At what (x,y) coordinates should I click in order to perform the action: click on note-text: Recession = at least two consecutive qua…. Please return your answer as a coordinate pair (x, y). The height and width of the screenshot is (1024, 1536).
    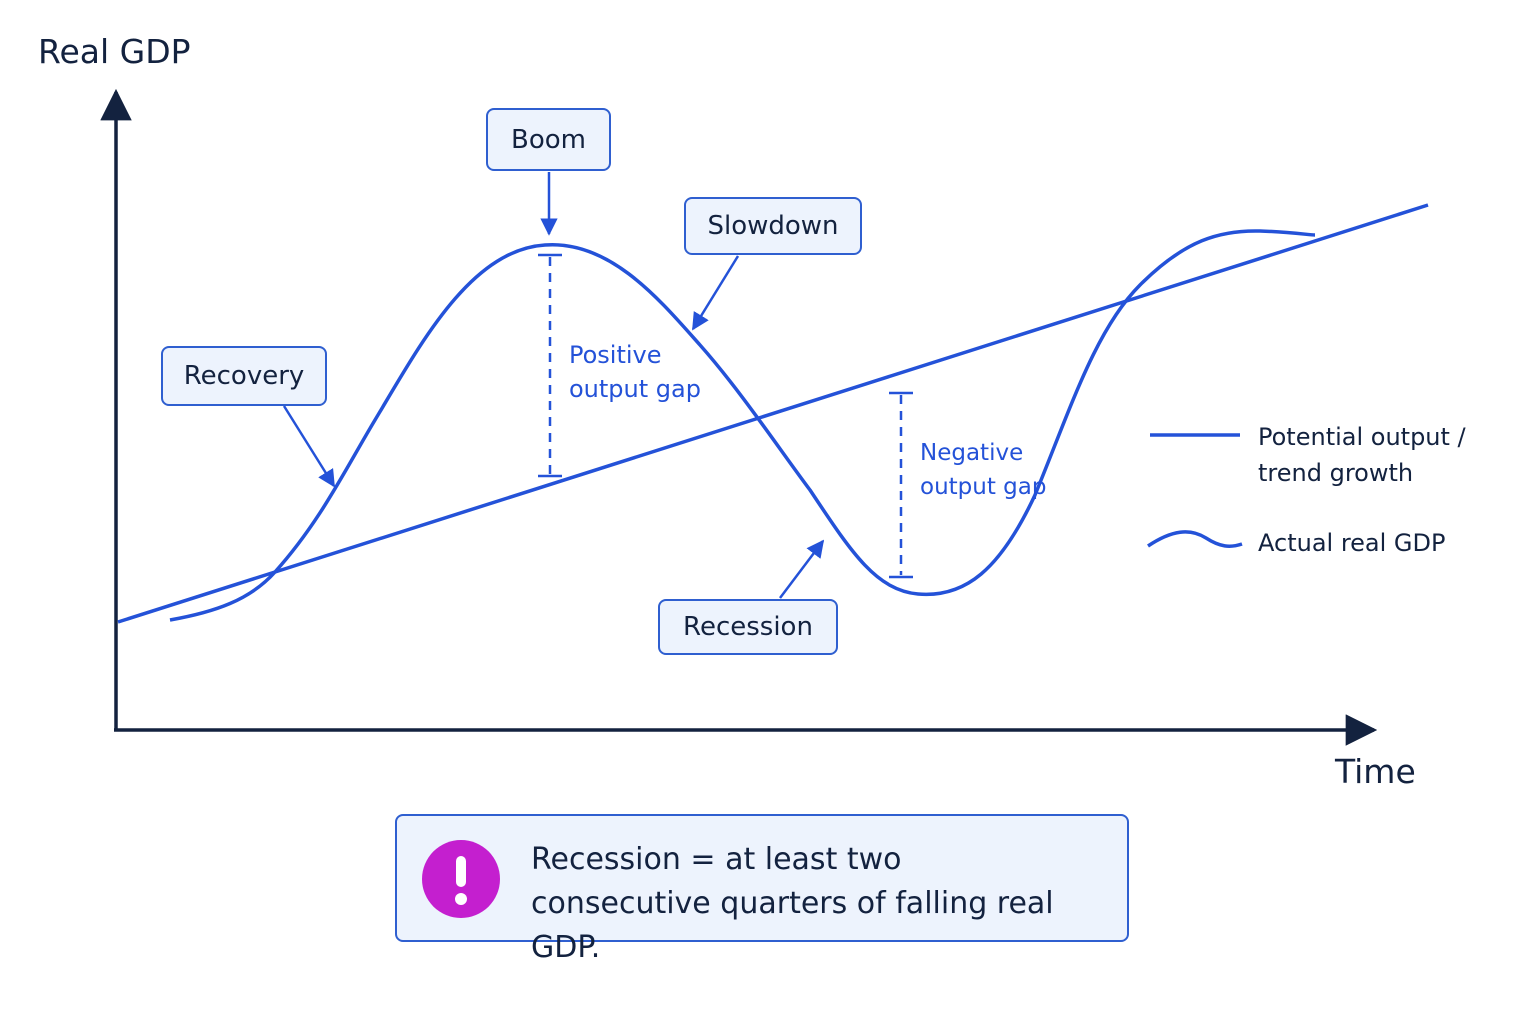
    Looking at the image, I should click on (829, 904).